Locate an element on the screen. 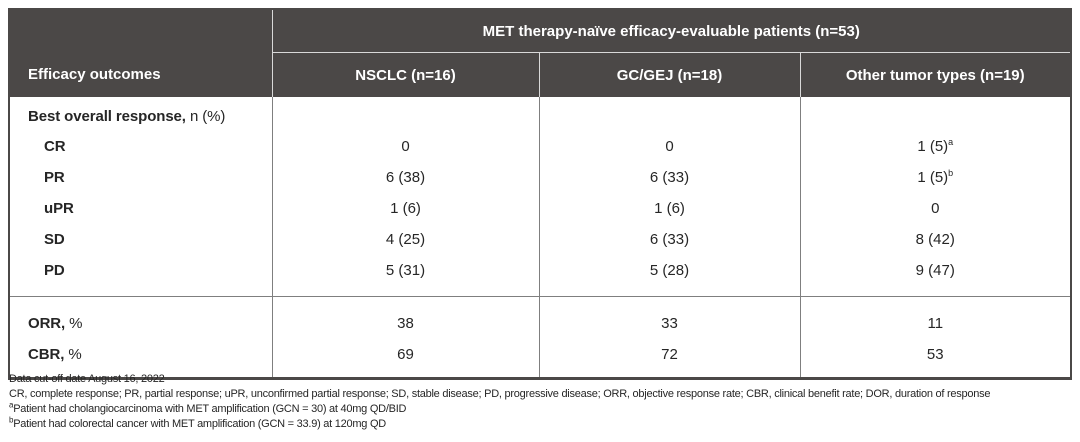  table-row: CR 0 0 1 (5)a is located at coordinates (540, 146).